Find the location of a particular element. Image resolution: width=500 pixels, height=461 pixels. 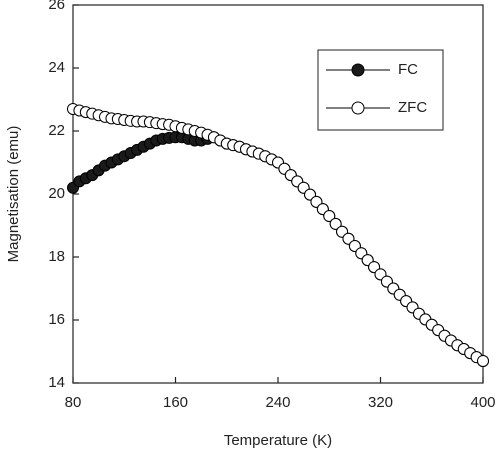

y-tick-label: 26 is located at coordinates (56, 6).